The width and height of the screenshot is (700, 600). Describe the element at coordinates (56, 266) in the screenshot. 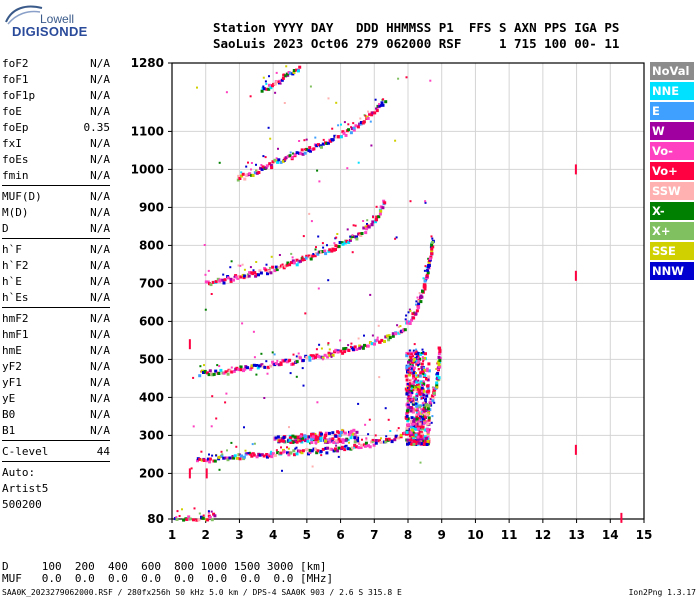

I see `param-row: h`F2 N/A` at that location.